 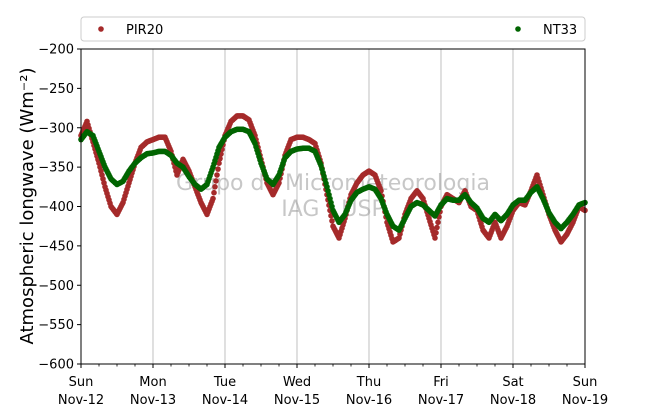 I want to click on y-tick-label: −400, so click(x=56, y=207).